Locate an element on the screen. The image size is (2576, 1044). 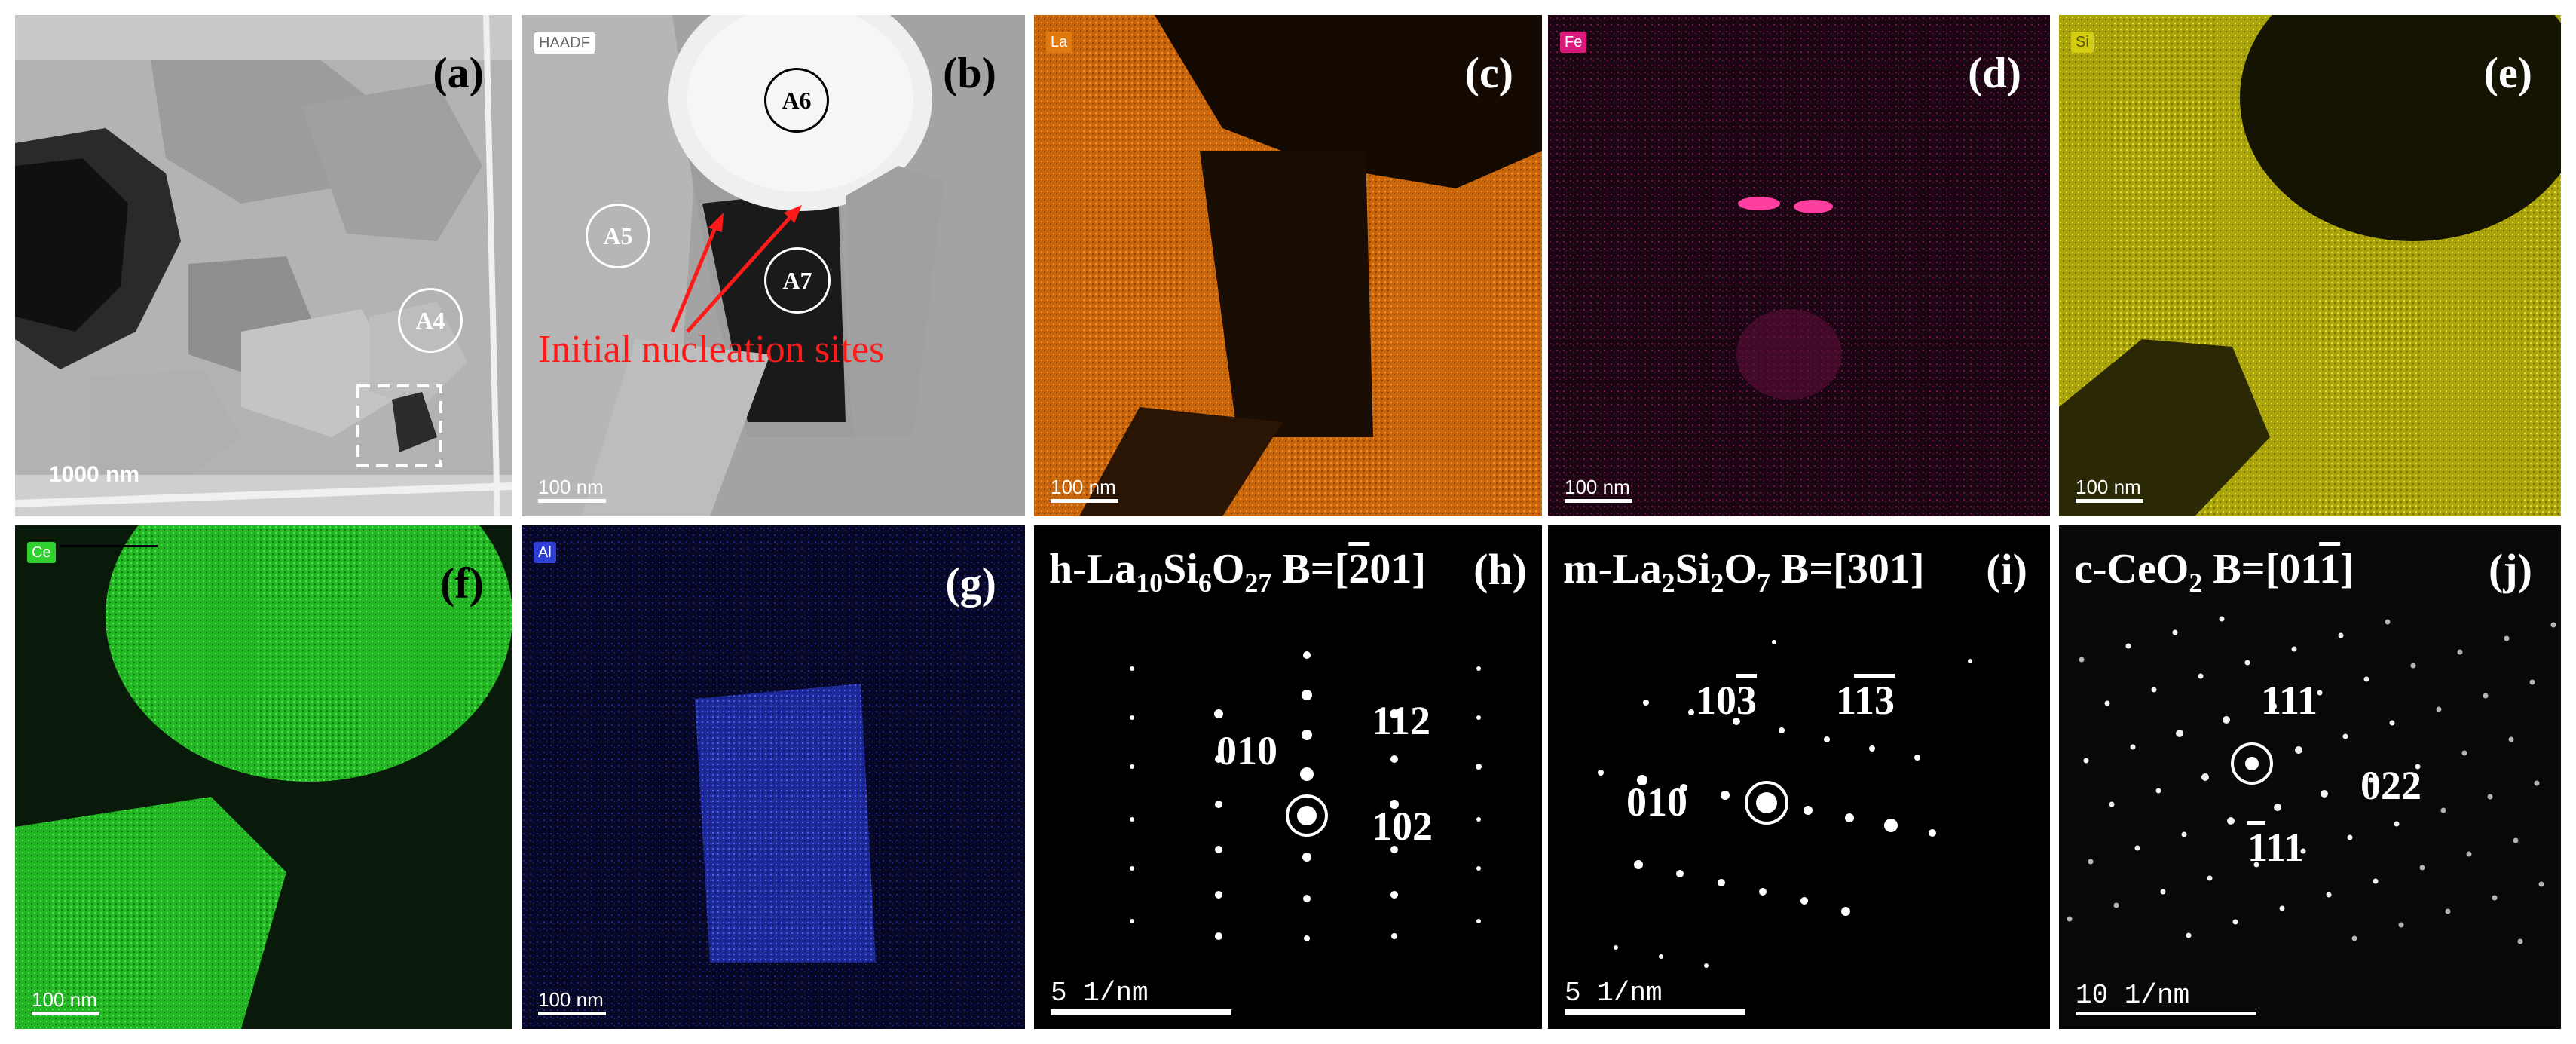
haadf-tag: HAADF is located at coordinates (564, 43).